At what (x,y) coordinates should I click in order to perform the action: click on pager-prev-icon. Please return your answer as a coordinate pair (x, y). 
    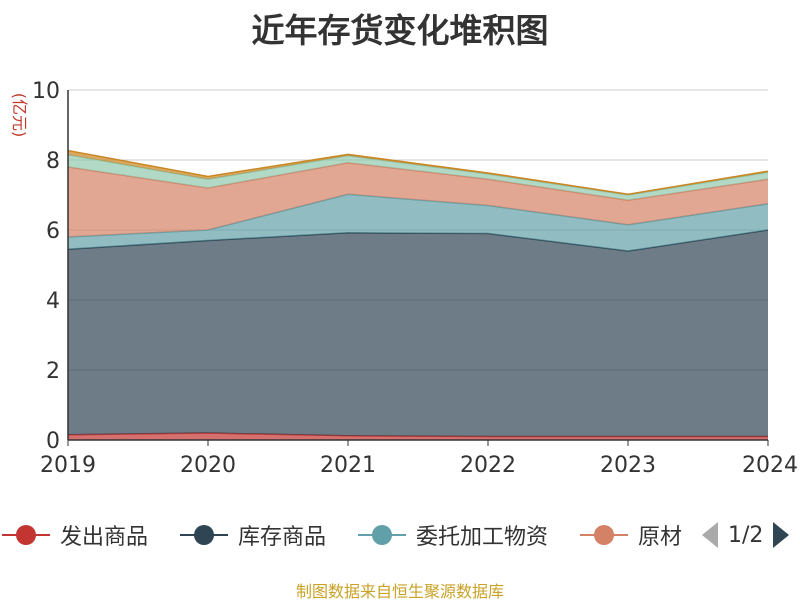
    Looking at the image, I should click on (710, 535).